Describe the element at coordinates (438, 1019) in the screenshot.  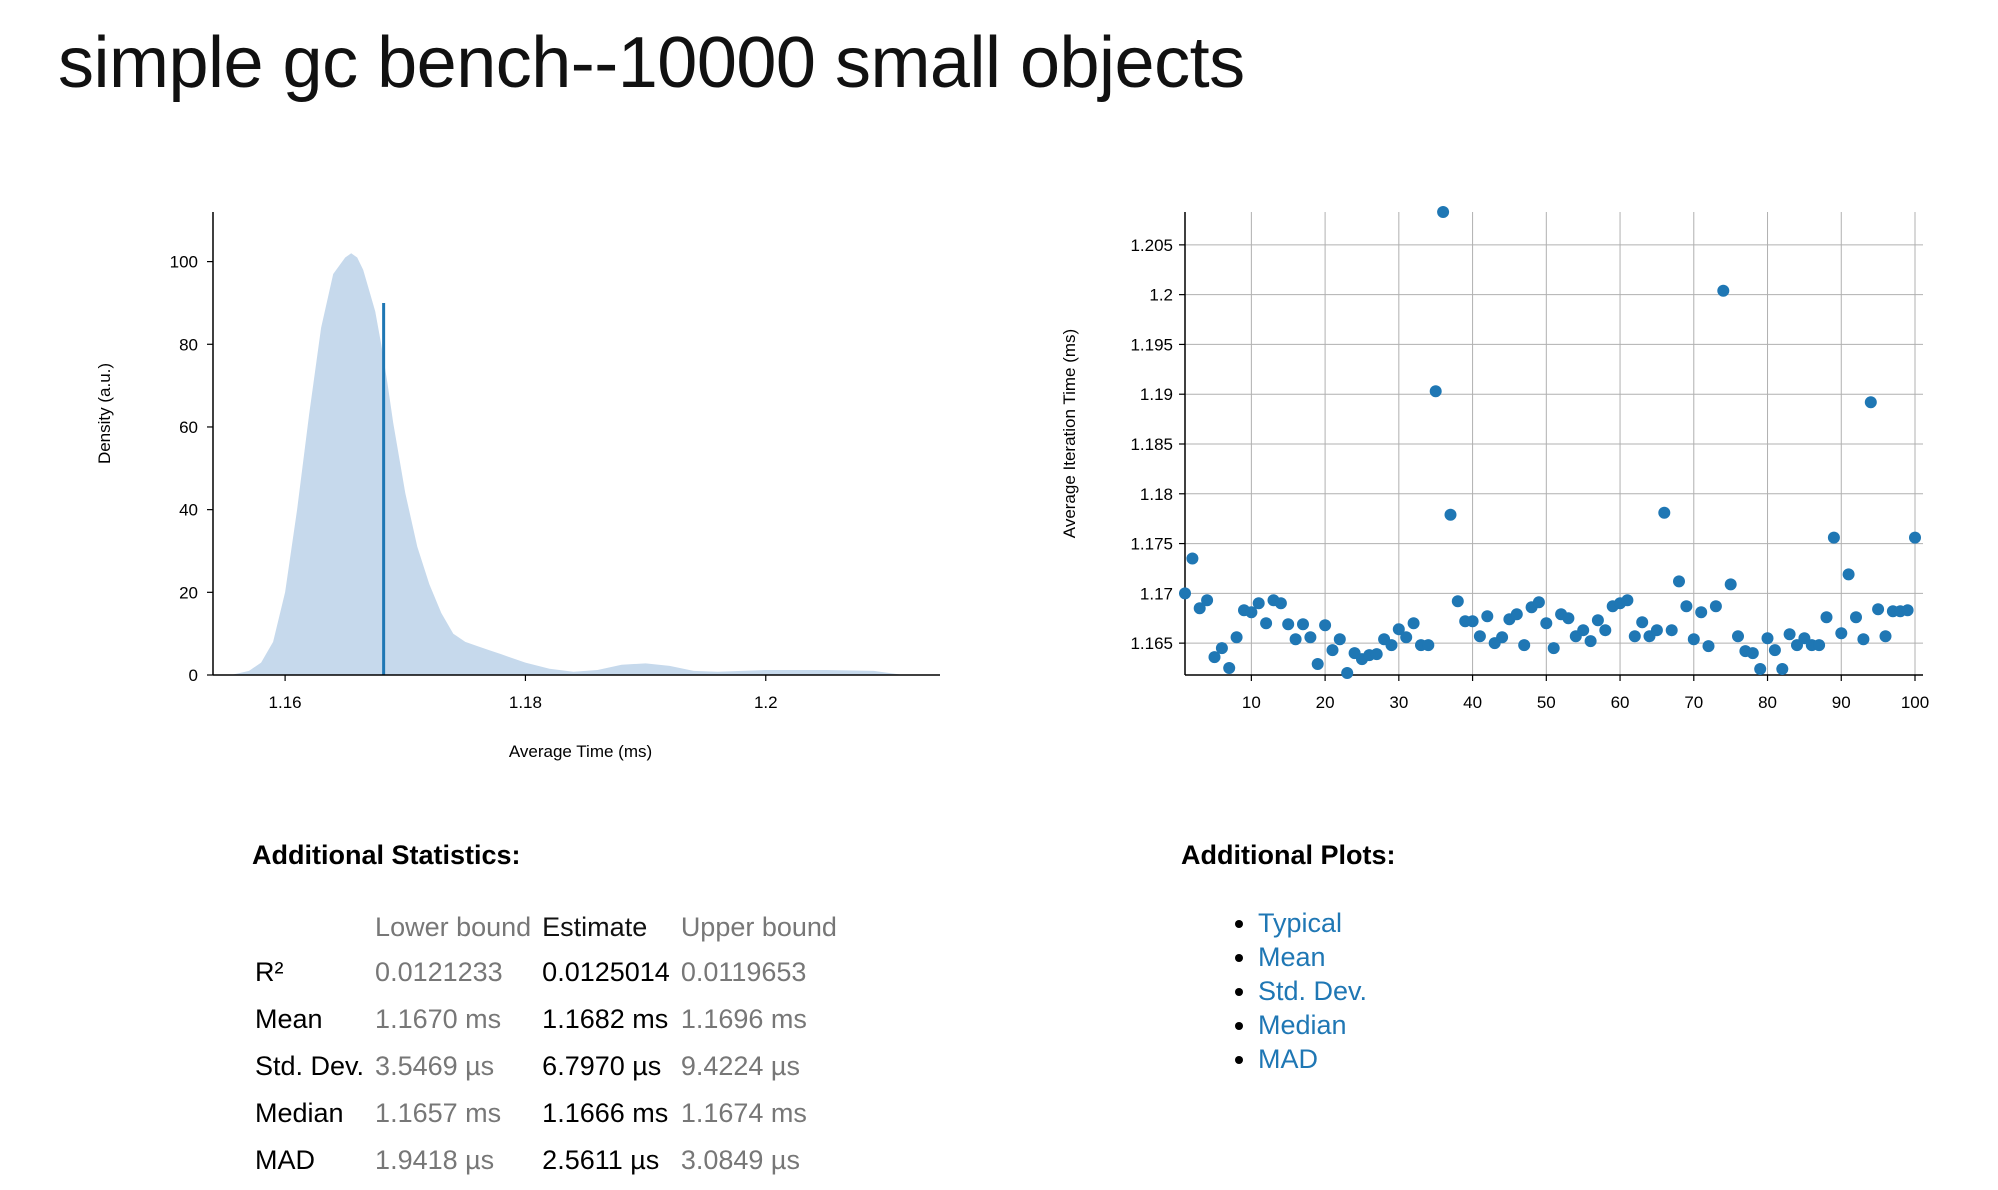
I see `stat-lower-bound: 1.1670 ms` at that location.